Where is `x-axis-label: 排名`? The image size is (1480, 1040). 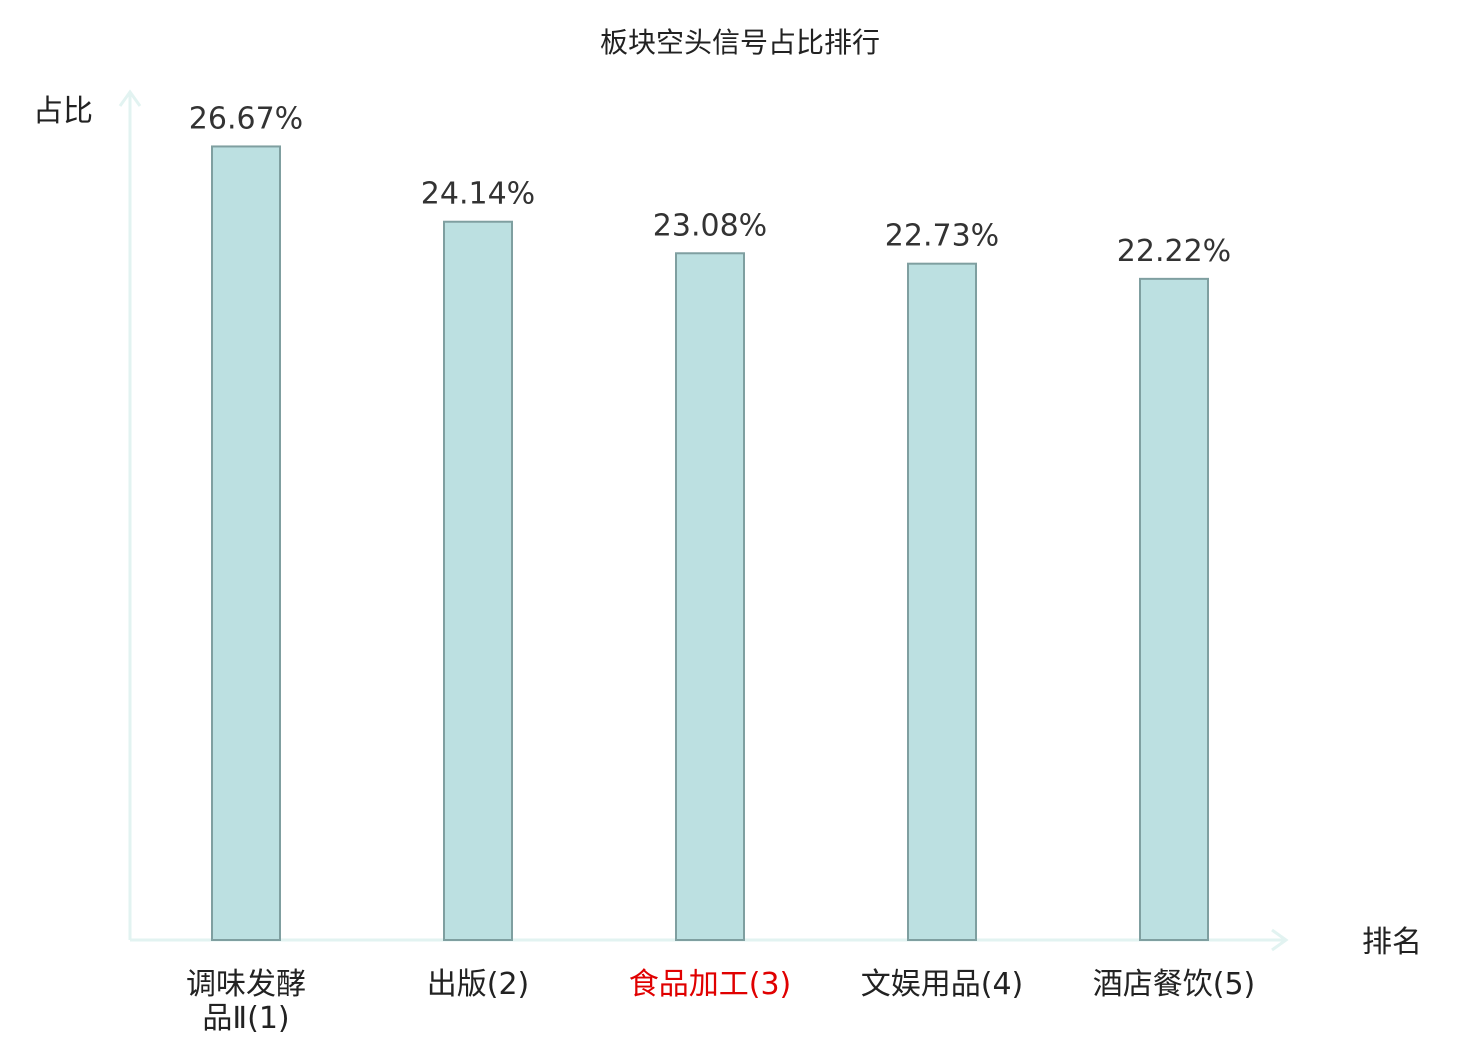 x-axis-label: 排名 is located at coordinates (1392, 942).